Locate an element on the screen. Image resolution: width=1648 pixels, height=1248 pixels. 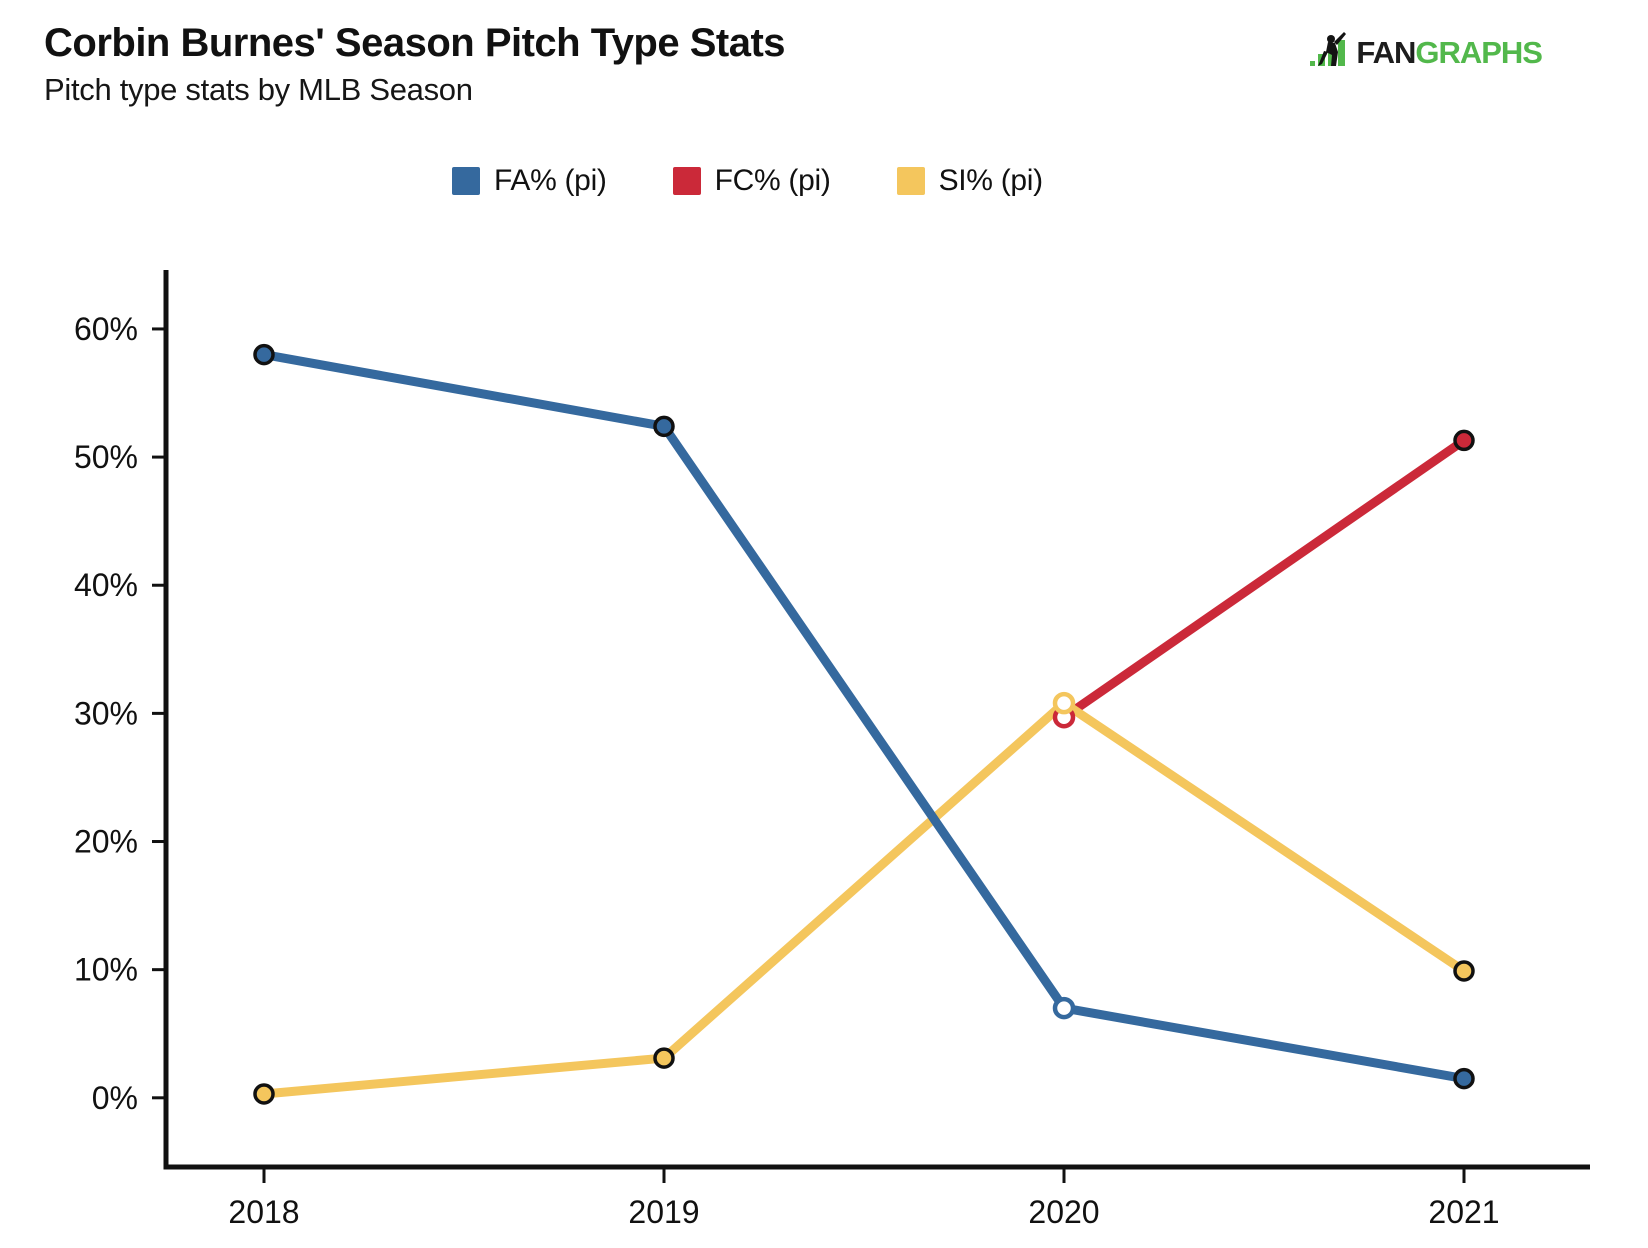
svg-text: 50% is located at coordinates (106, 457).